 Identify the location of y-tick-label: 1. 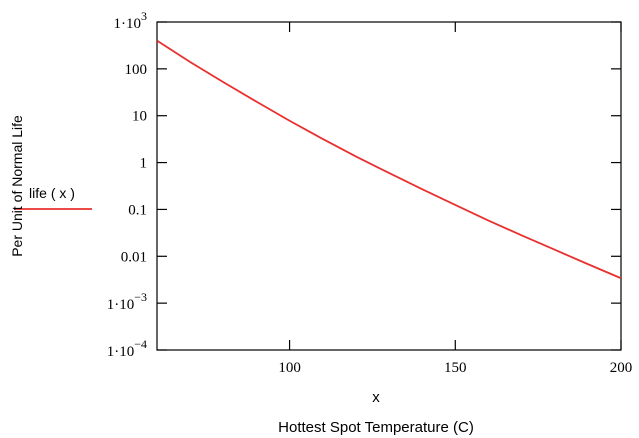
(144, 164).